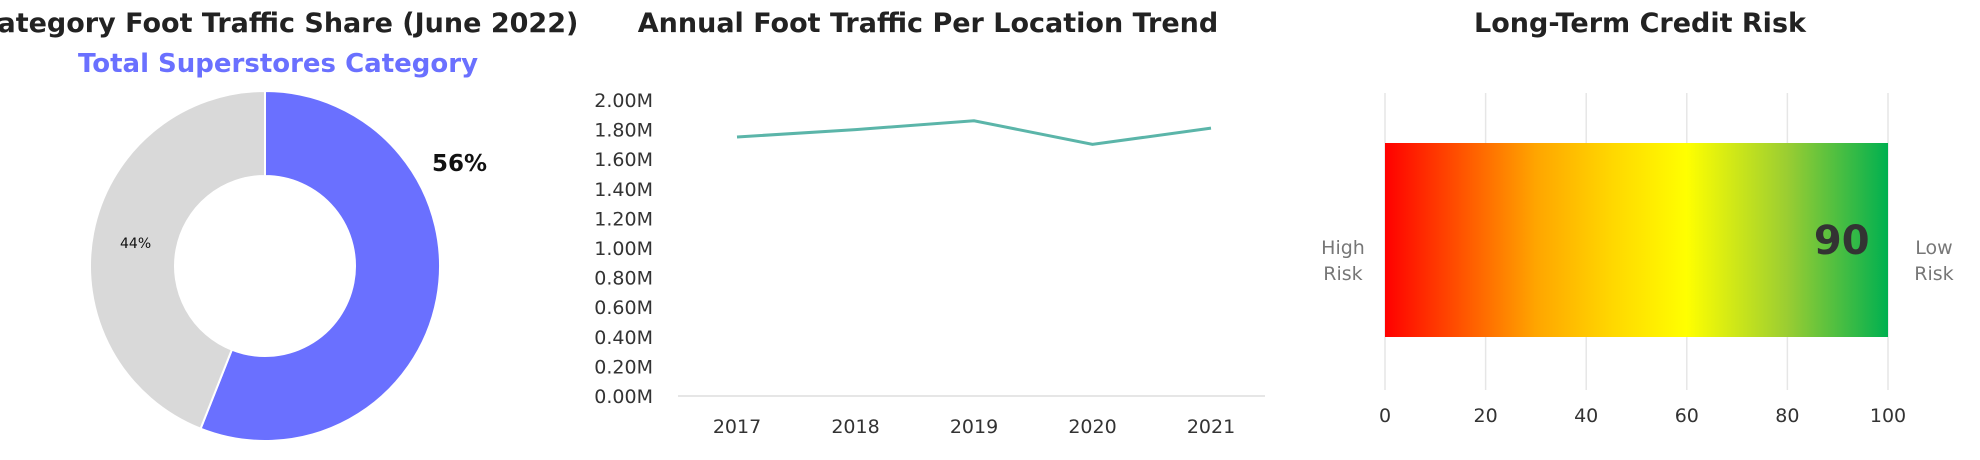  Describe the element at coordinates (1385, 416) in the screenshot. I see `gauge-x-tick: 0` at that location.